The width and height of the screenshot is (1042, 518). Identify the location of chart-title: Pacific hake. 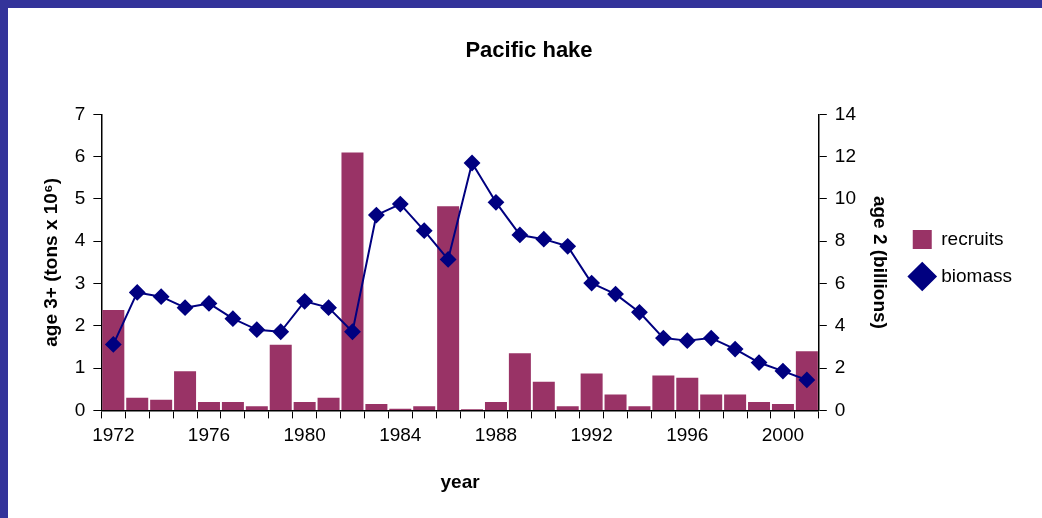
(529, 50).